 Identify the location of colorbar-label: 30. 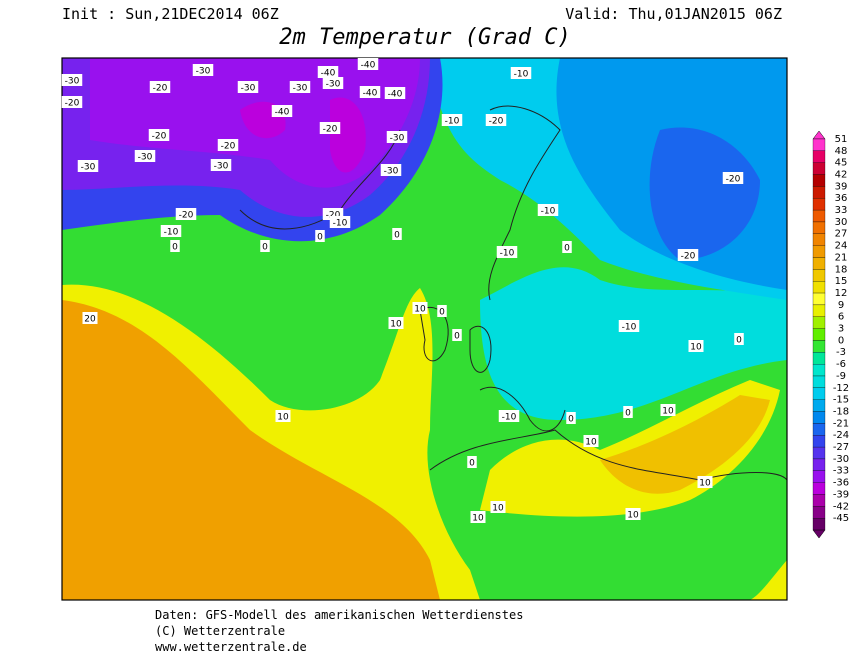
(841, 222).